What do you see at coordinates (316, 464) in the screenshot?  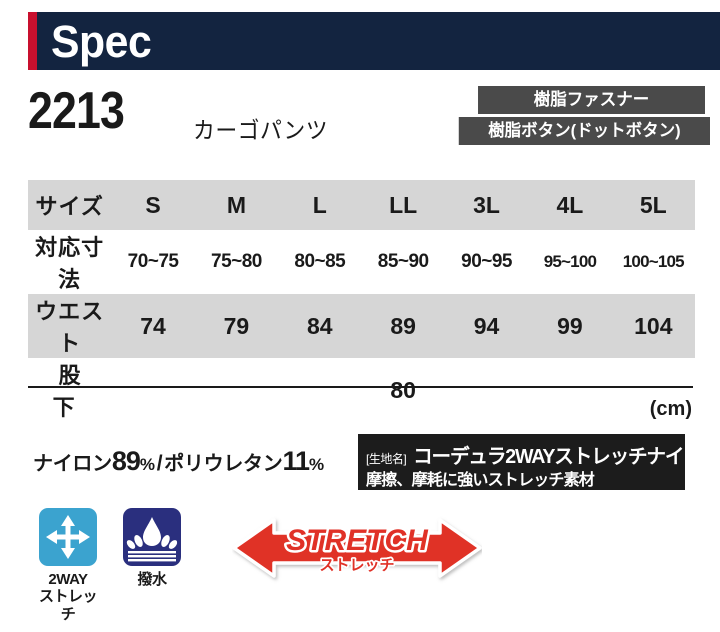 I see `composition-unit-2: %` at bounding box center [316, 464].